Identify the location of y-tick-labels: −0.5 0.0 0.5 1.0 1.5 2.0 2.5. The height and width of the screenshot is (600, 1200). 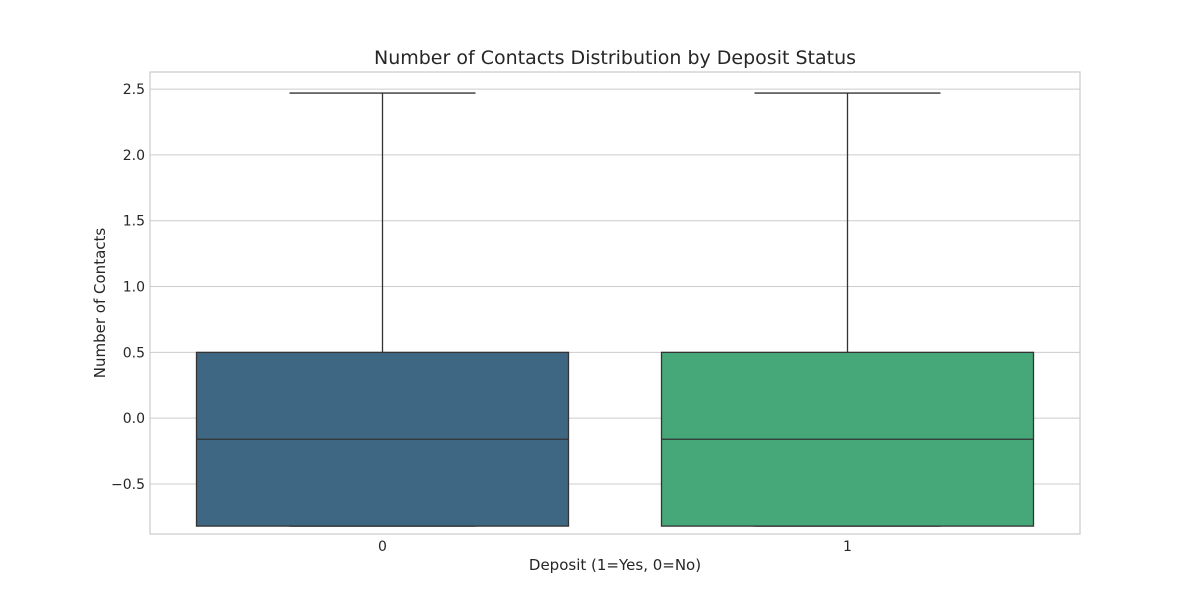
(128, 287).